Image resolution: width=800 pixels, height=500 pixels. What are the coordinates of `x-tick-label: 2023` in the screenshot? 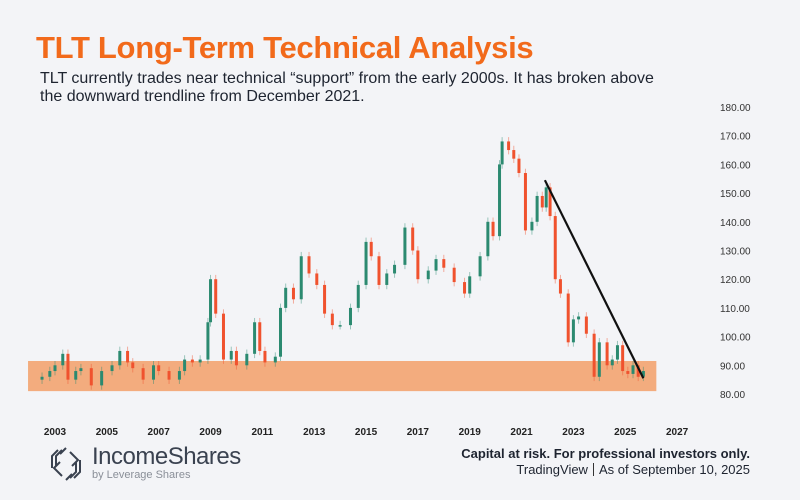 It's located at (573, 432).